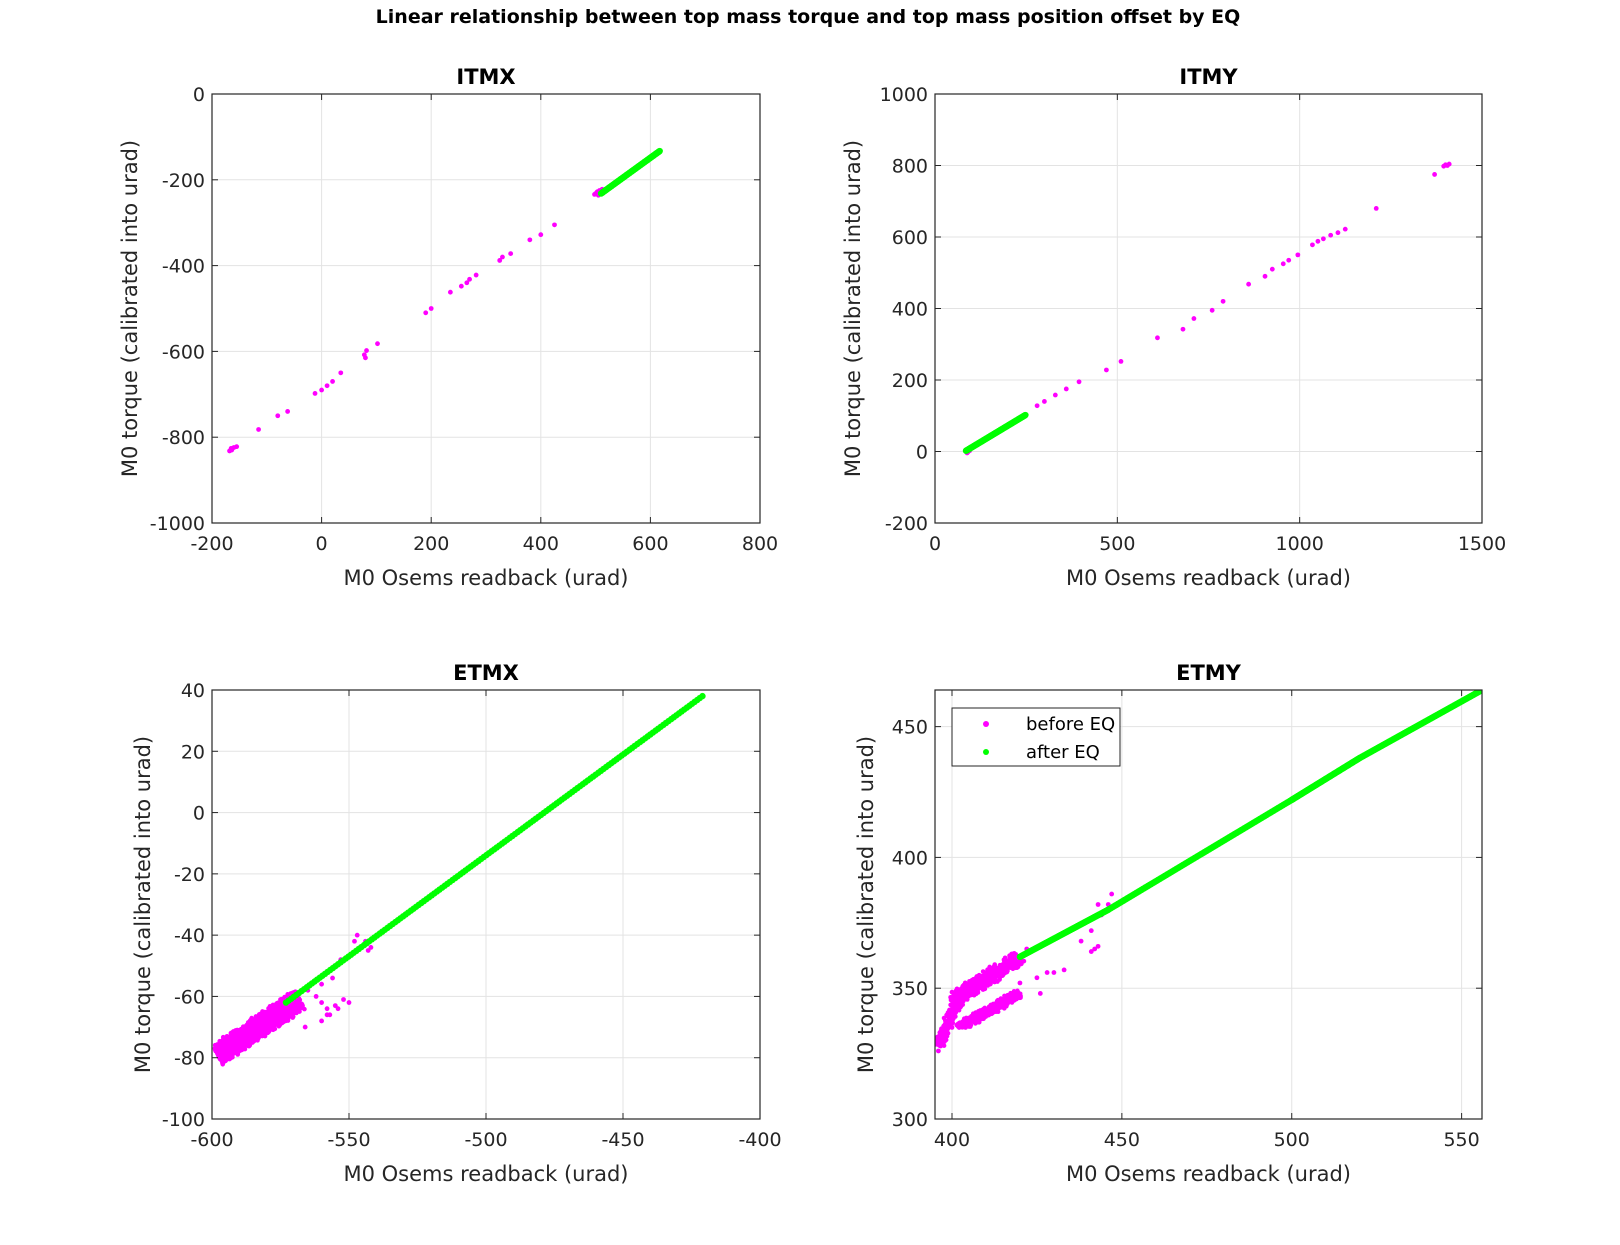 This screenshot has width=1620, height=1245. Describe the element at coordinates (485, 1140) in the screenshot. I see `x-tick-label: -500` at that location.